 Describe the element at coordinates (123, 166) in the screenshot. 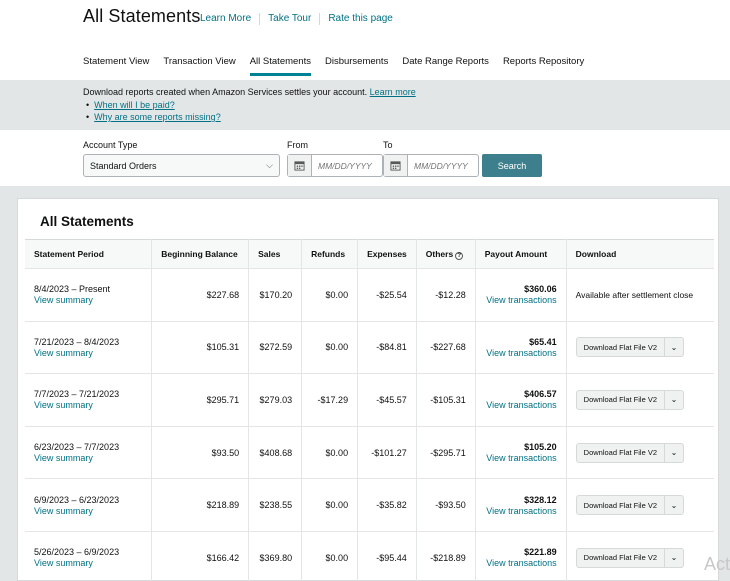

I see `account-type-value: Standard Orders` at that location.